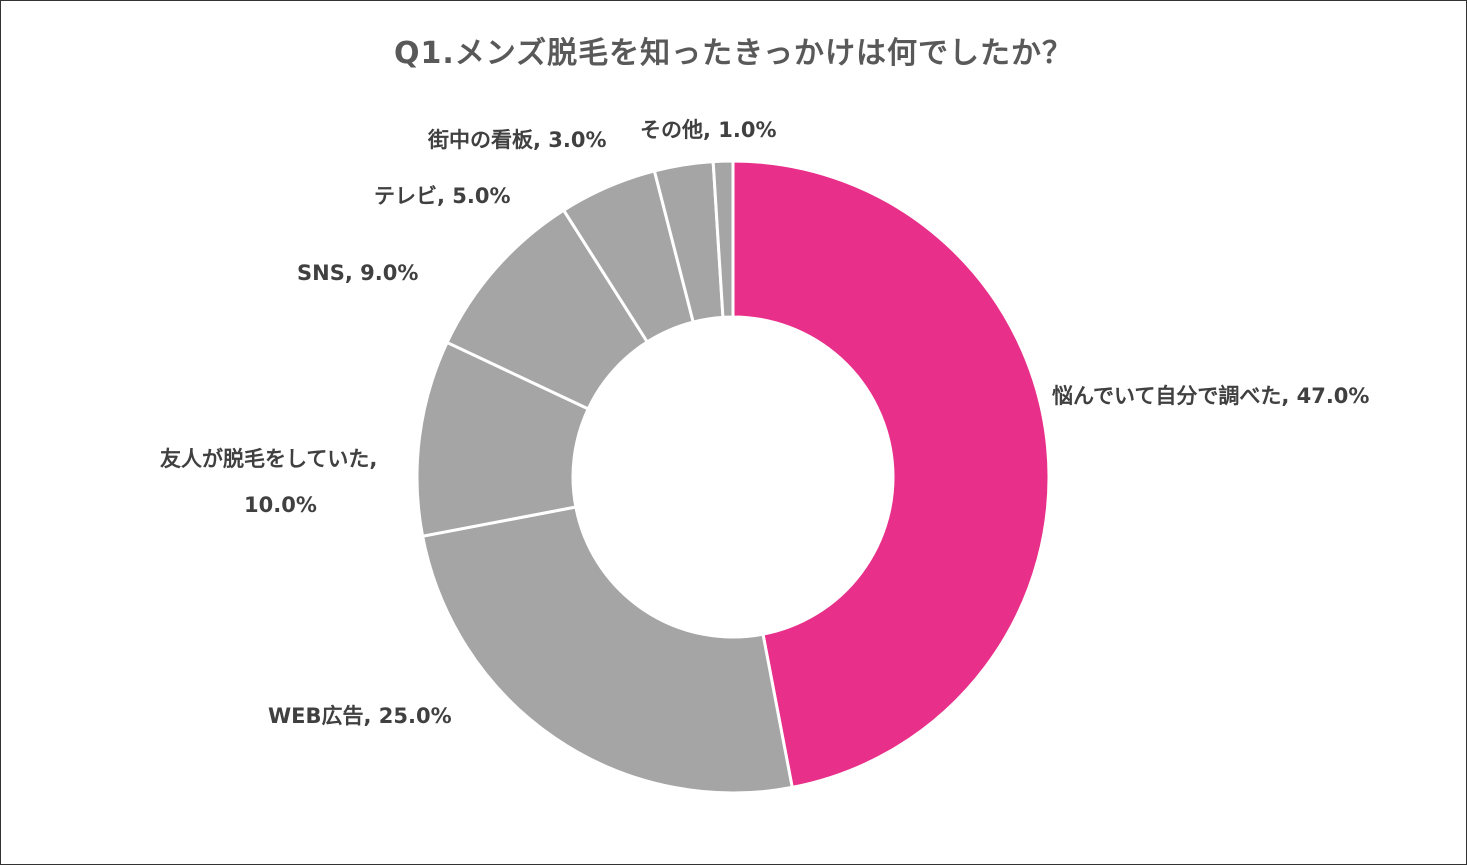 This screenshot has height=865, width=1467. Describe the element at coordinates (269, 459) in the screenshot. I see `slice-label-2: 友人が脱毛をしていた,` at that location.